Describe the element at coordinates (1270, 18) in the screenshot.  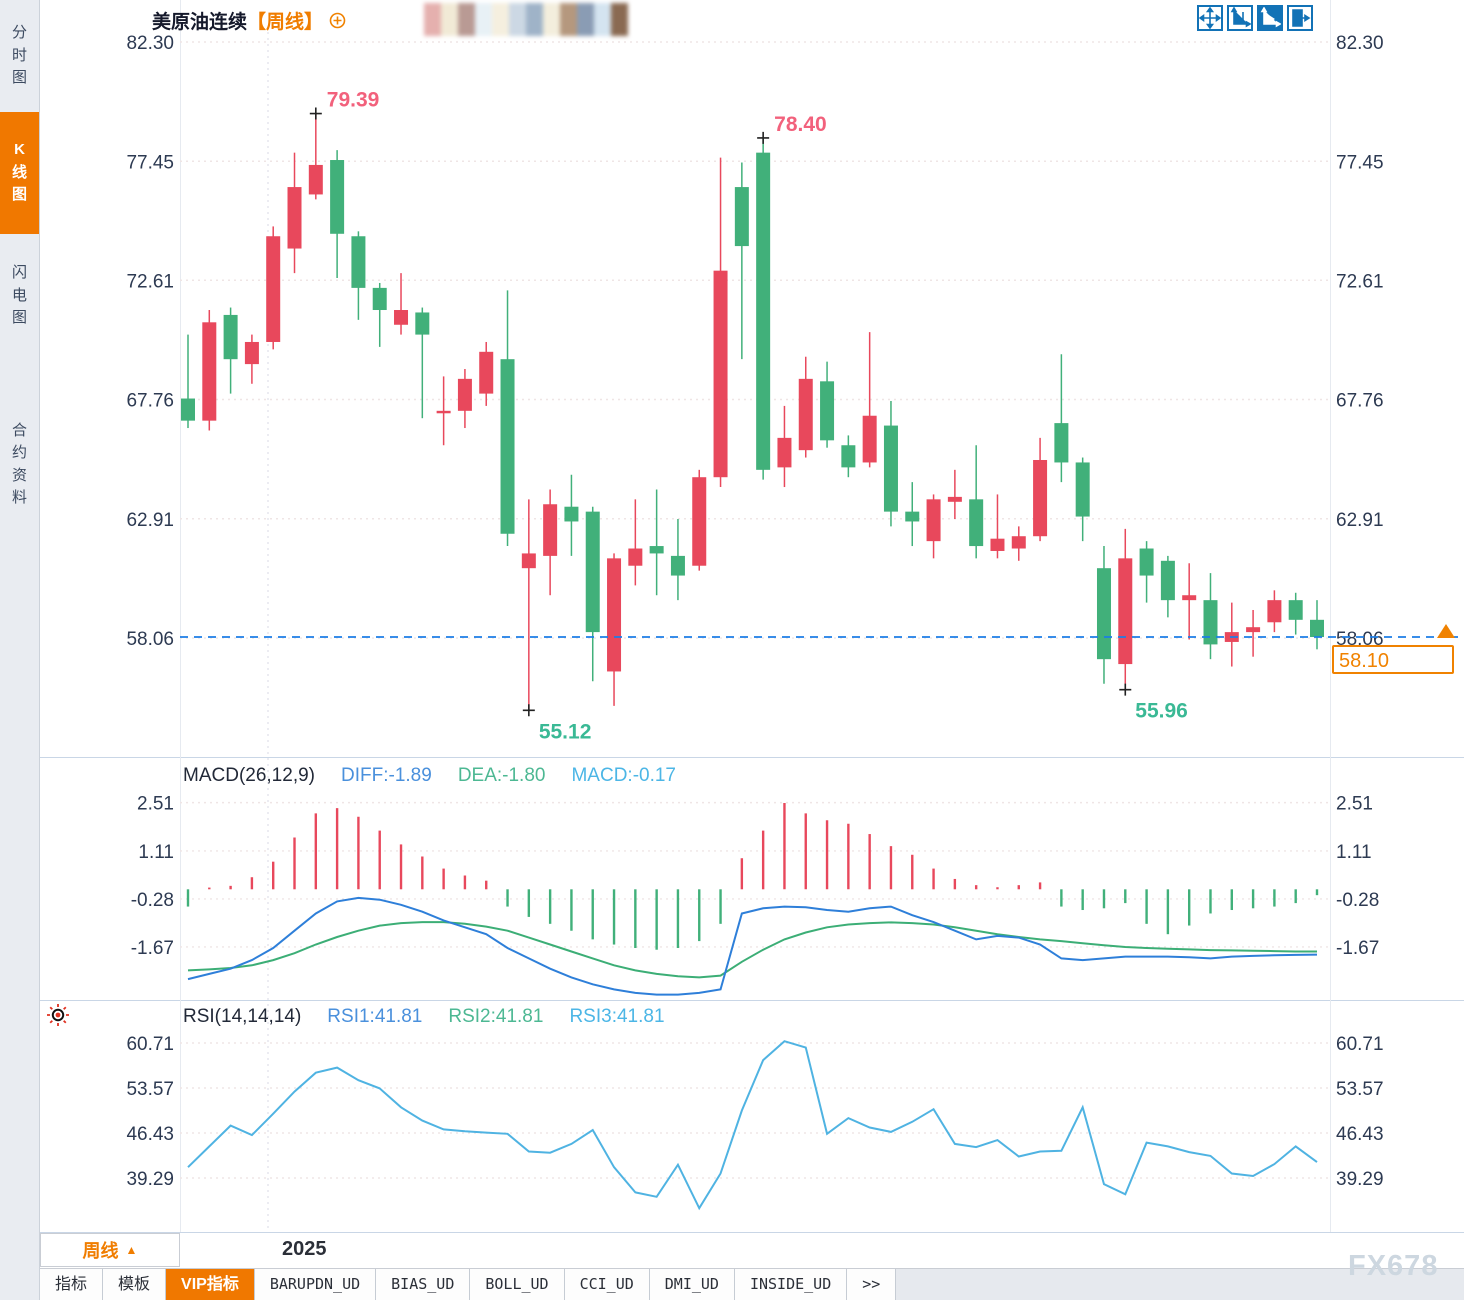
I see `axis-auto-scale-icon` at that location.